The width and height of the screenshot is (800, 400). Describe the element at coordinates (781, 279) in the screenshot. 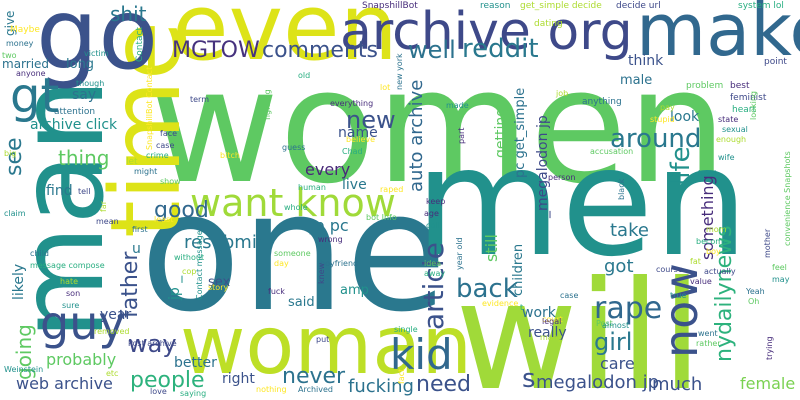

I see `small-word: may` at that location.